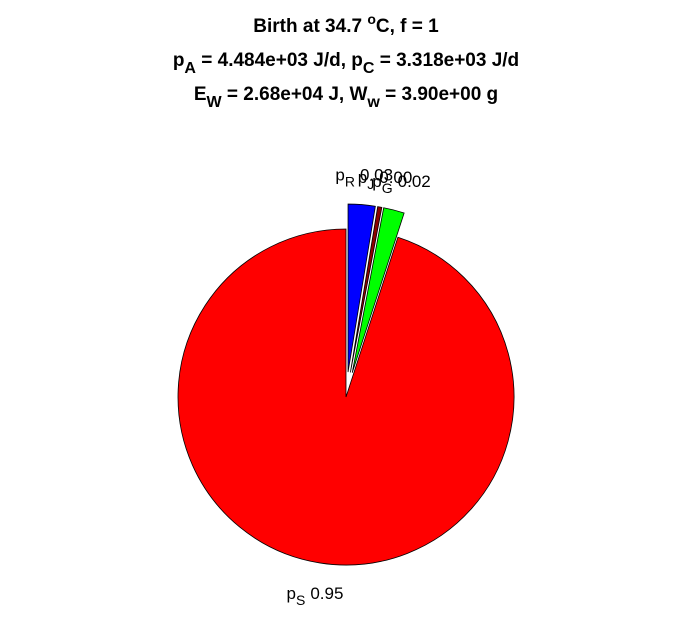 The height and width of the screenshot is (618, 696). Describe the element at coordinates (414, 181) in the screenshot. I see `label-value: 0.02` at that location.